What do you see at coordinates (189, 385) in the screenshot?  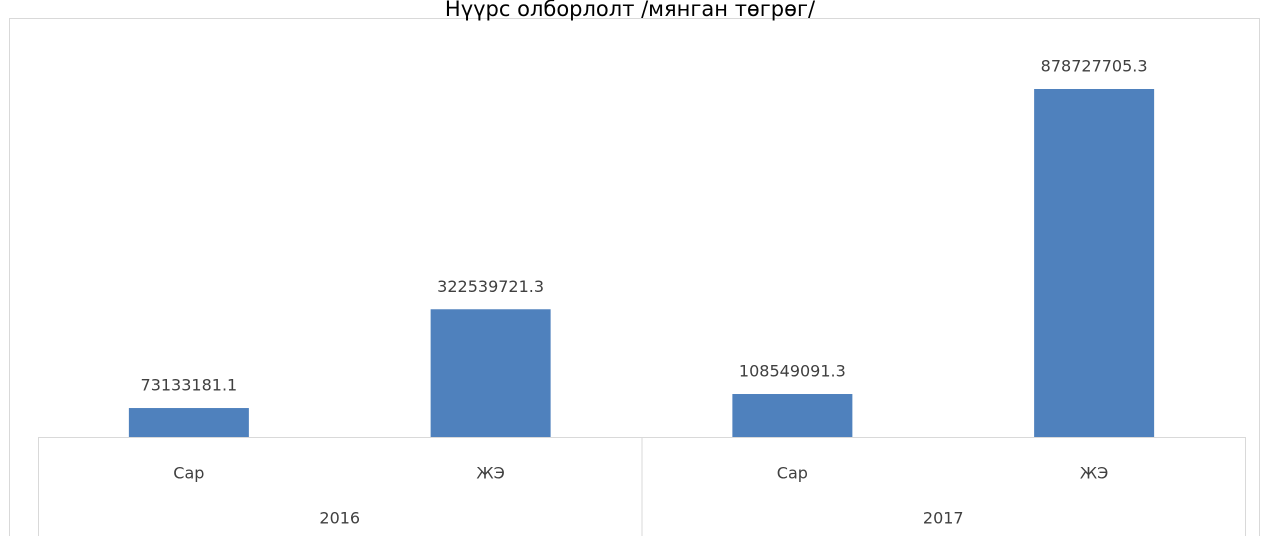 I see `data-label: 73133181.1` at bounding box center [189, 385].